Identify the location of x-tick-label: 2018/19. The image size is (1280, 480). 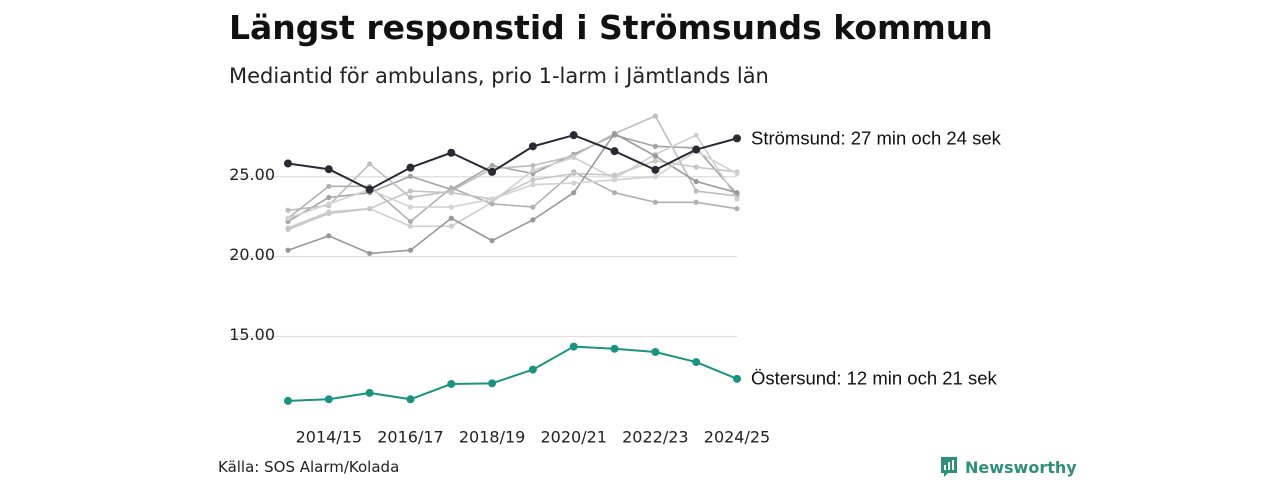
(492, 437).